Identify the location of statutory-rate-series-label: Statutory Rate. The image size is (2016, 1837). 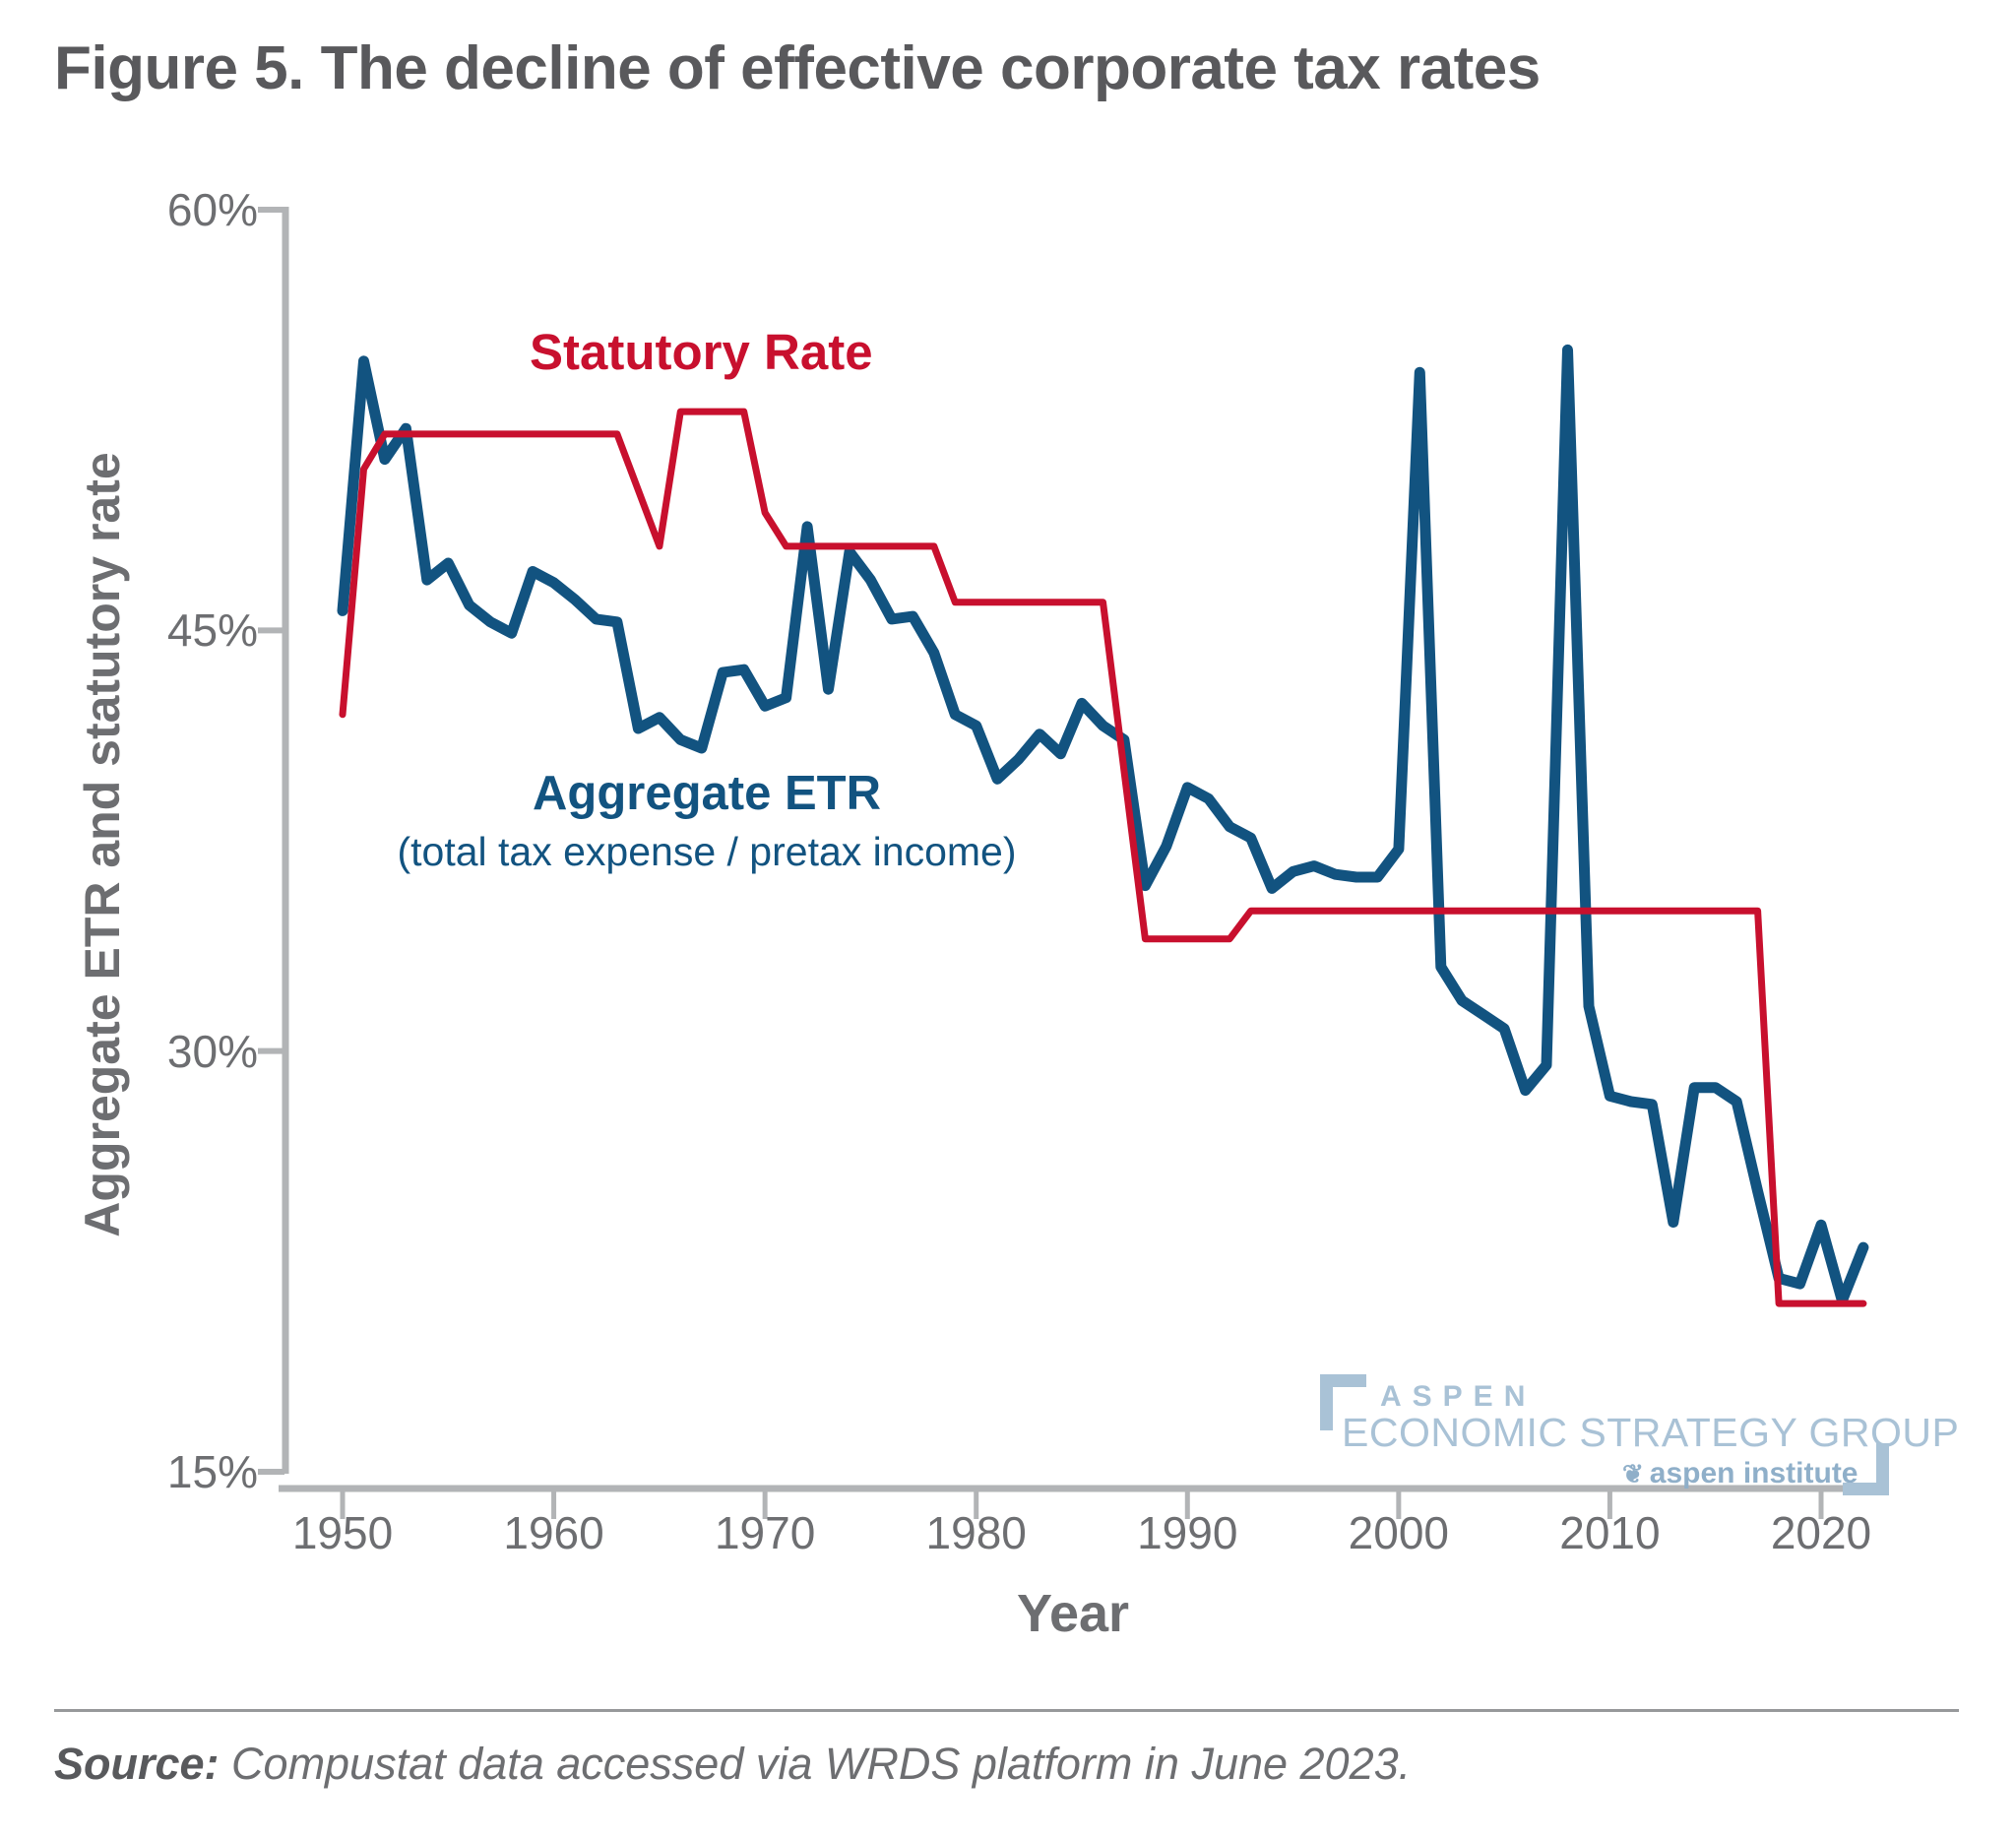
(701, 352).